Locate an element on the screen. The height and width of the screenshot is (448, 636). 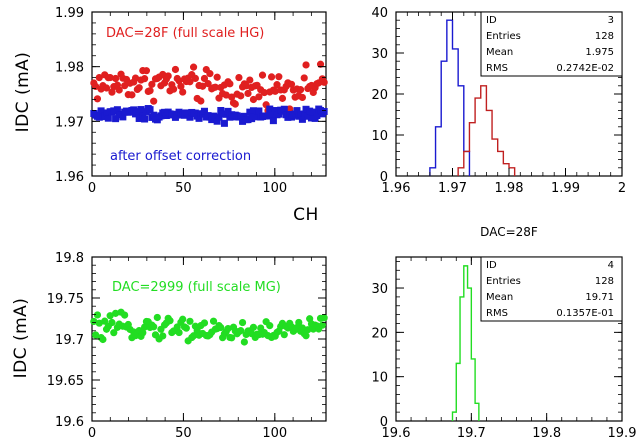
x-tick-label: 19.7 is located at coordinates (471, 433).